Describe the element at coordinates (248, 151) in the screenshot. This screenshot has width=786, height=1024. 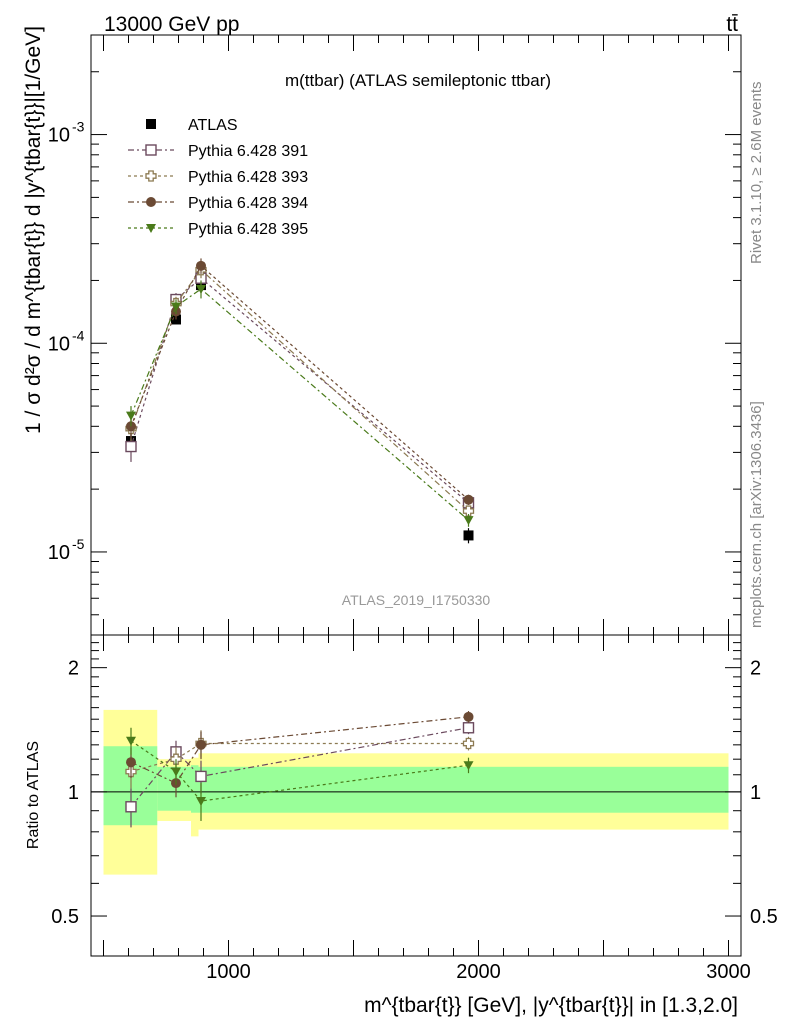
I see `legend-label: Pythia 6.428 391` at that location.